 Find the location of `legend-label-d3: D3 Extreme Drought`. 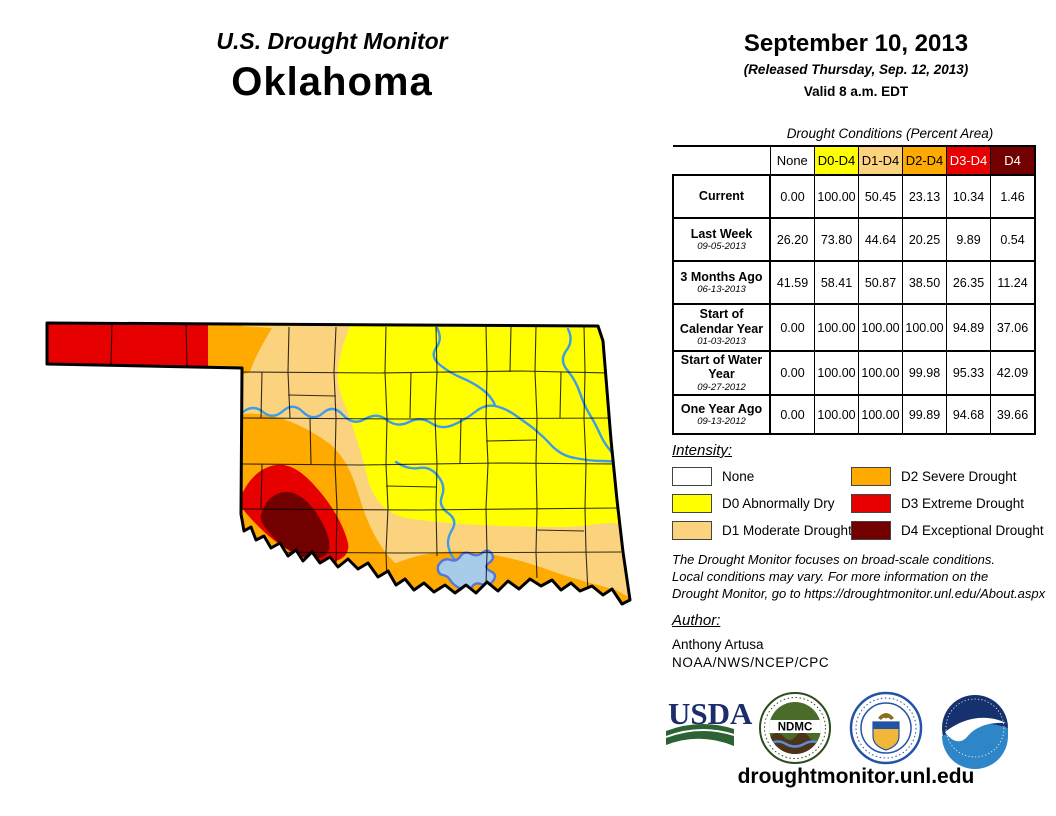

legend-label-d3: D3 Extreme Drought is located at coordinates (963, 503).